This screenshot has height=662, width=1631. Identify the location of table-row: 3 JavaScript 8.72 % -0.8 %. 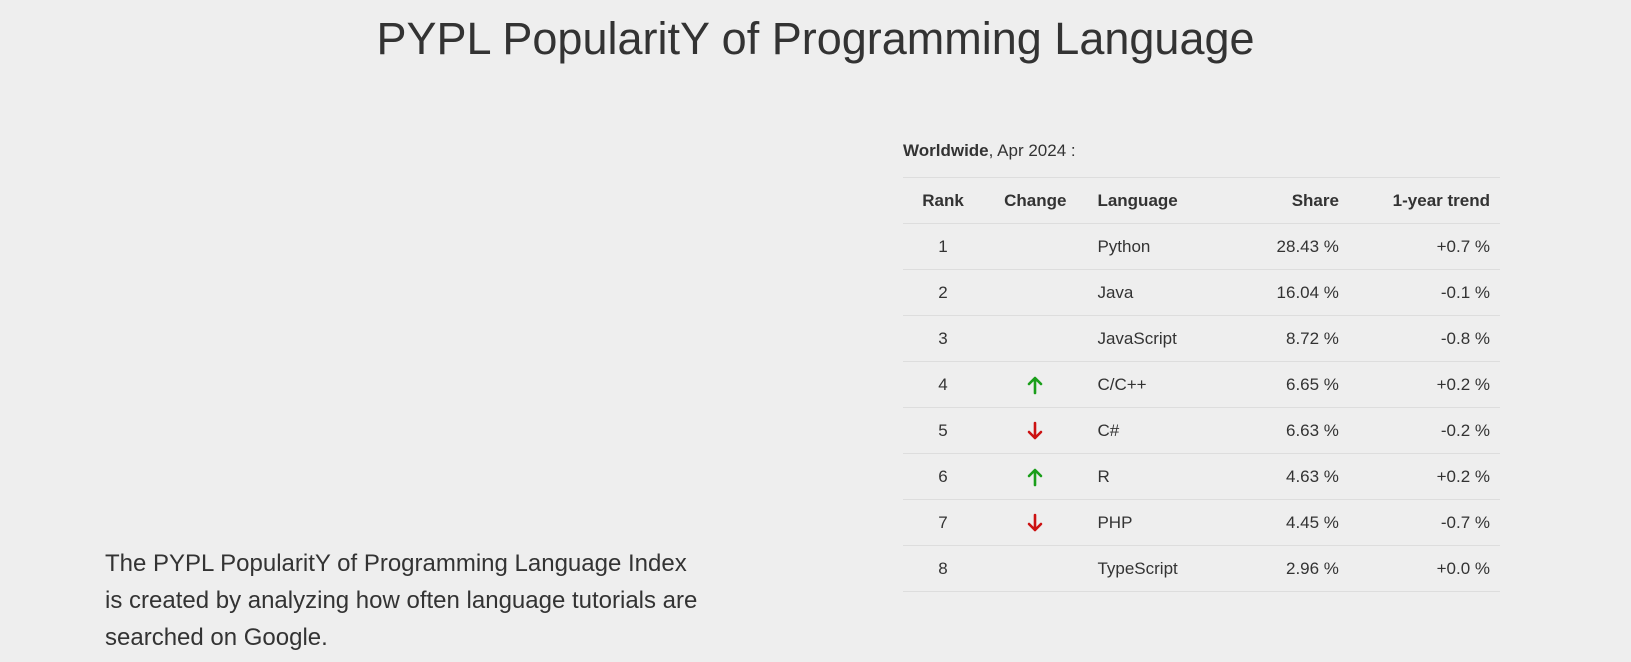
(1201, 338).